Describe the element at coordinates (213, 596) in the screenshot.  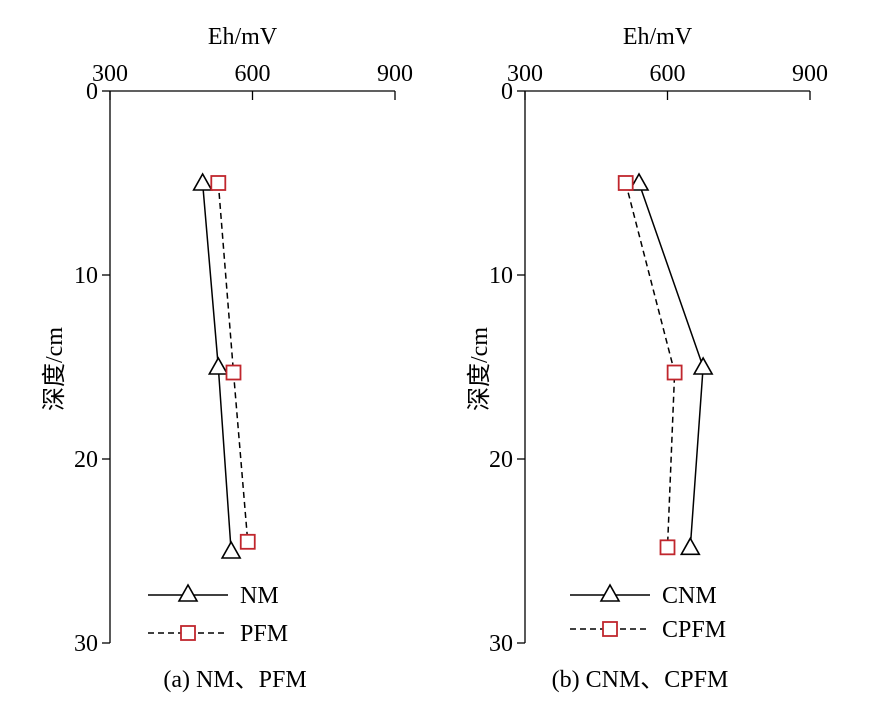
I see `legend-item-nm: NM` at that location.